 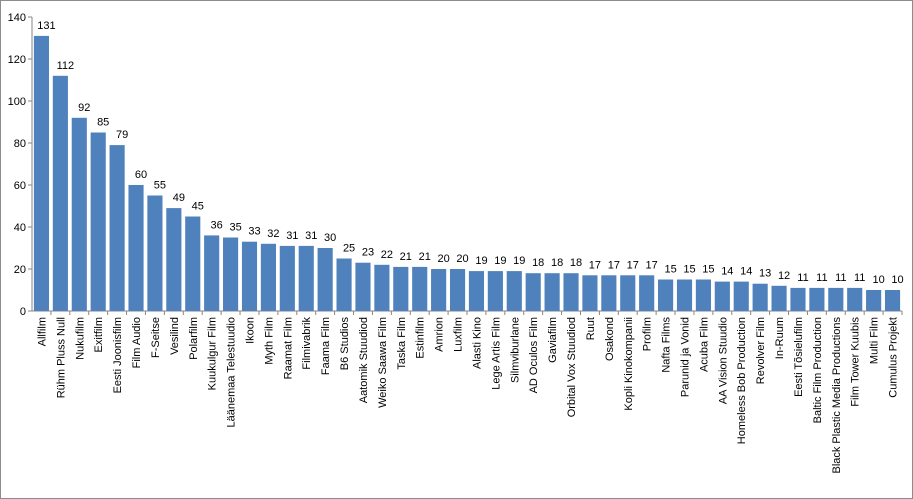 What do you see at coordinates (288, 348) in the screenshot?
I see `category-label: Raamat Film` at bounding box center [288, 348].